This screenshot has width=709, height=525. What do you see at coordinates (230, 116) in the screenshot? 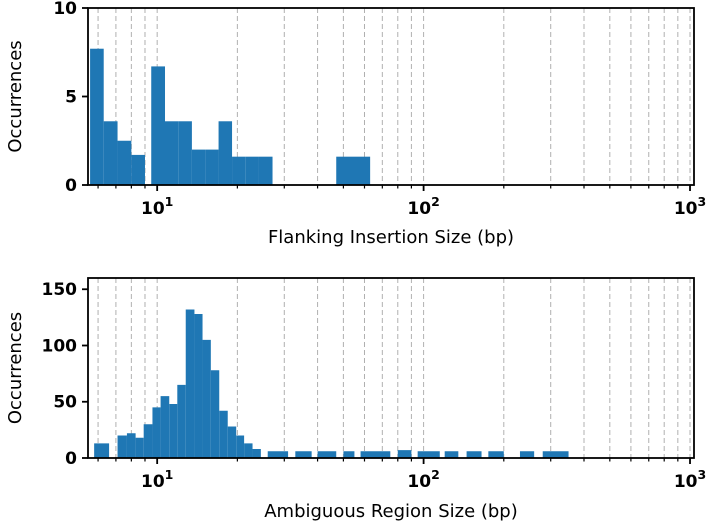
I see `histogram-bars` at bounding box center [230, 116].